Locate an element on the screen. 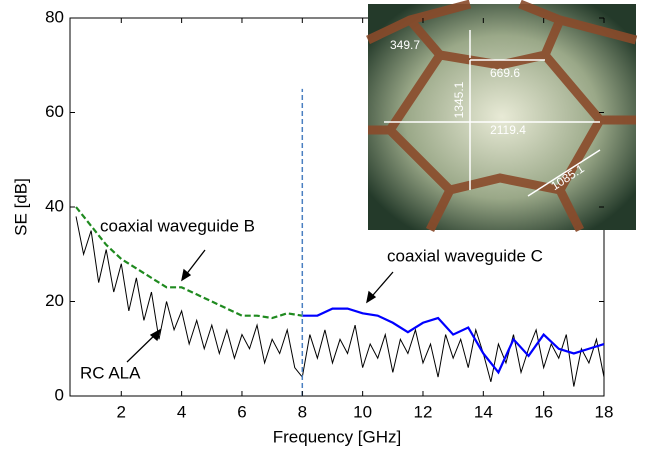 The image size is (646, 455). annotation: coaxial waveguide C is located at coordinates (465, 255).